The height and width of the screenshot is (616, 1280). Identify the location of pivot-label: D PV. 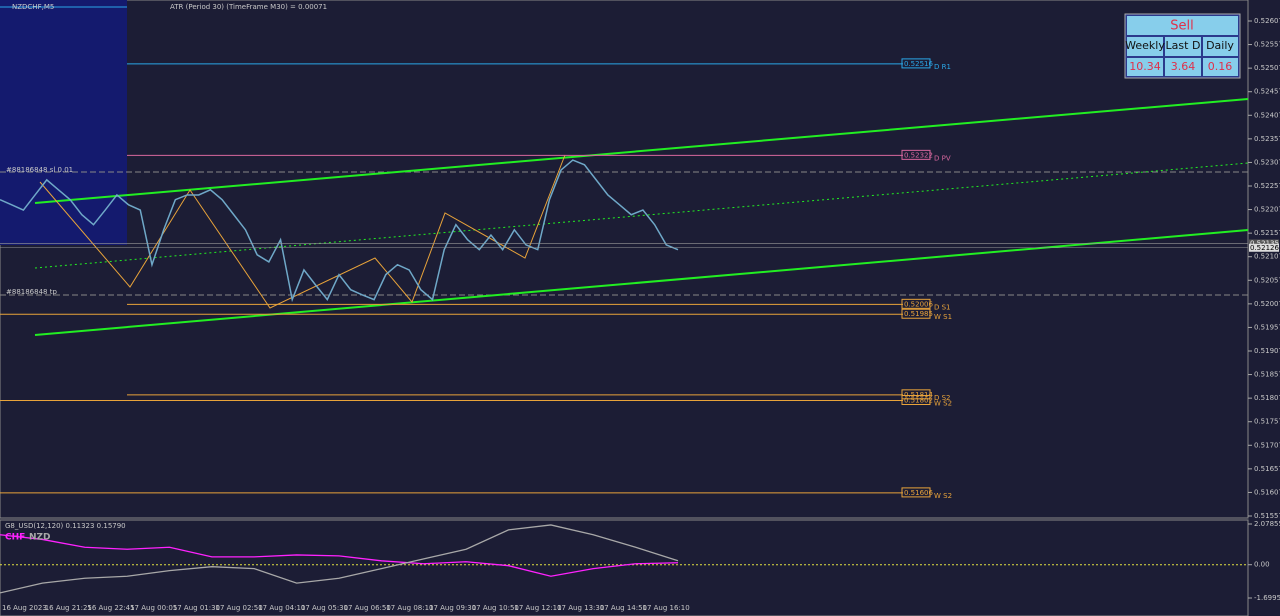
(942, 158).